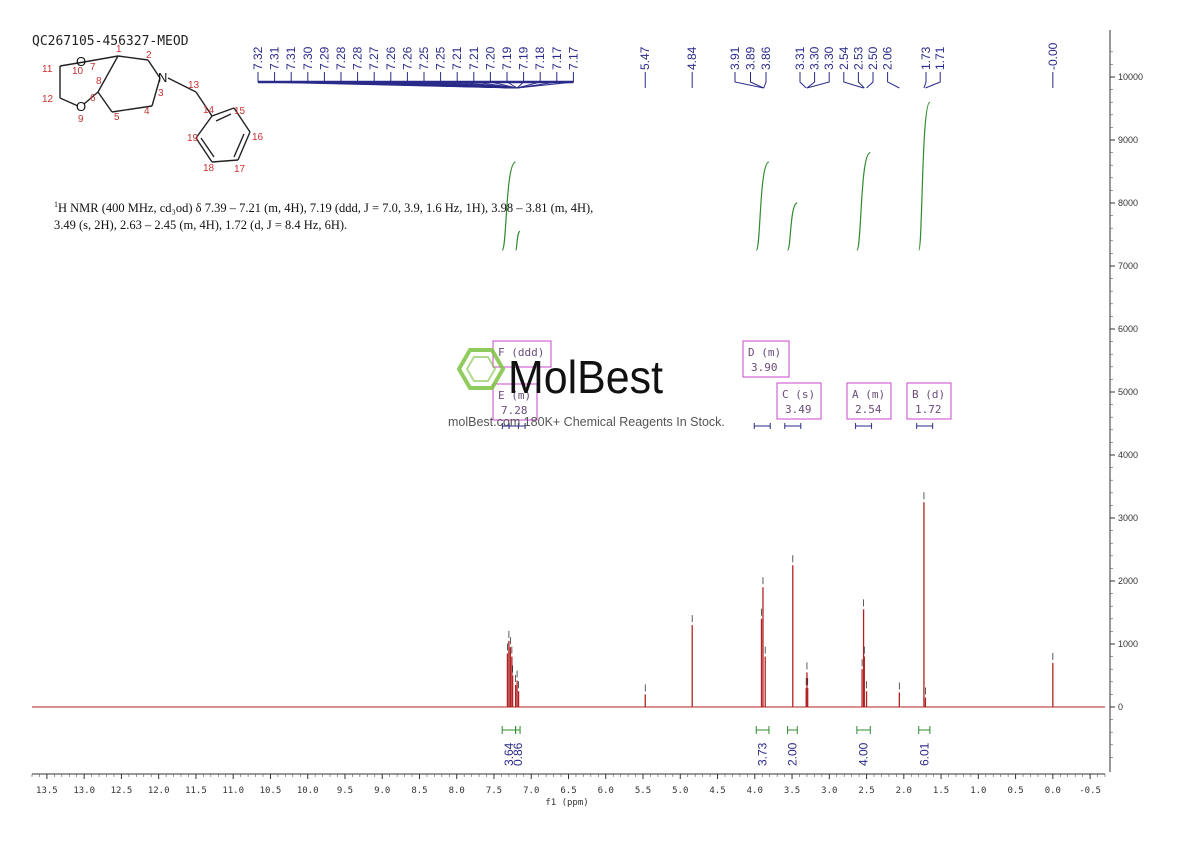 The height and width of the screenshot is (841, 1190). I want to click on integral-value: 6.01, so click(924, 754).